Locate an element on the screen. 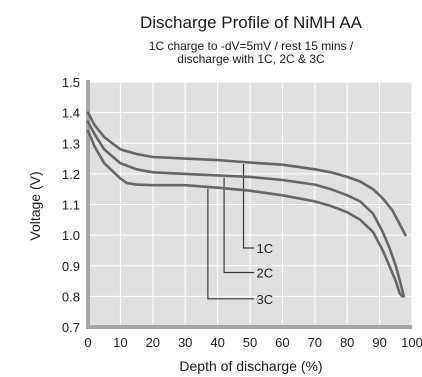  chart-title: Discharge Profile of NiMH AA is located at coordinates (251, 22).